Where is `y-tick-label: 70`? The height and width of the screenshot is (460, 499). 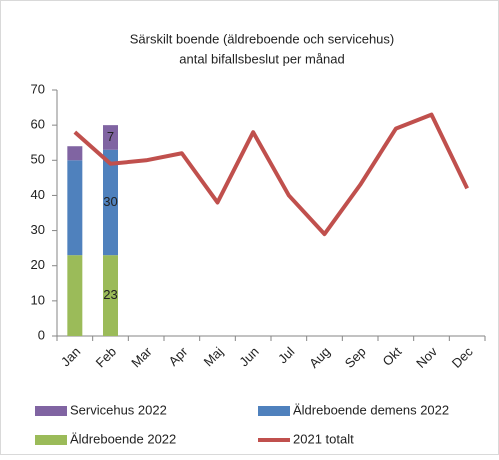
y-tick-label: 70 is located at coordinates (38, 88).